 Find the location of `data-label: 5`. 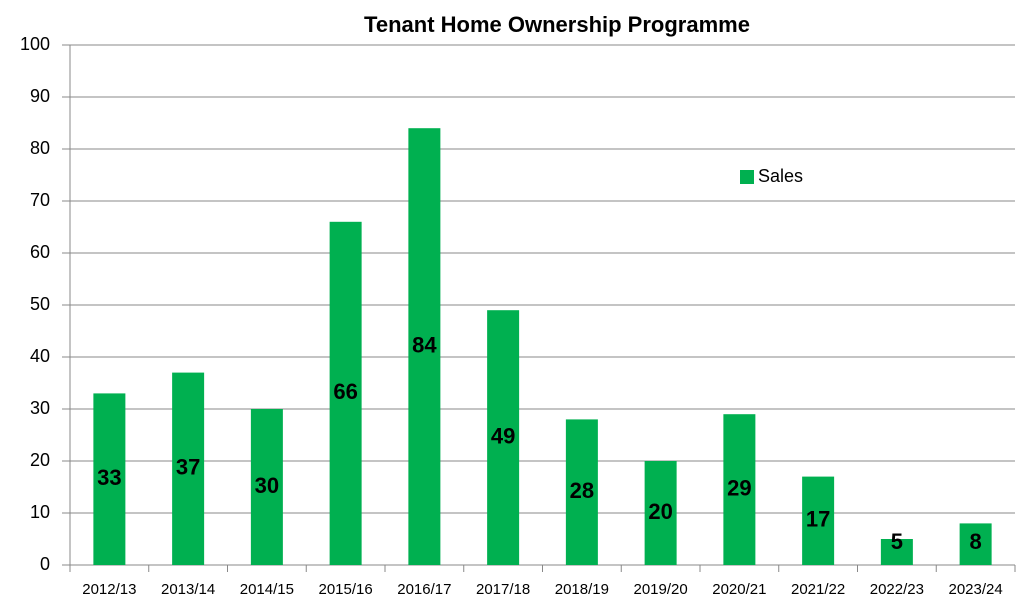

data-label: 5 is located at coordinates (897, 541).